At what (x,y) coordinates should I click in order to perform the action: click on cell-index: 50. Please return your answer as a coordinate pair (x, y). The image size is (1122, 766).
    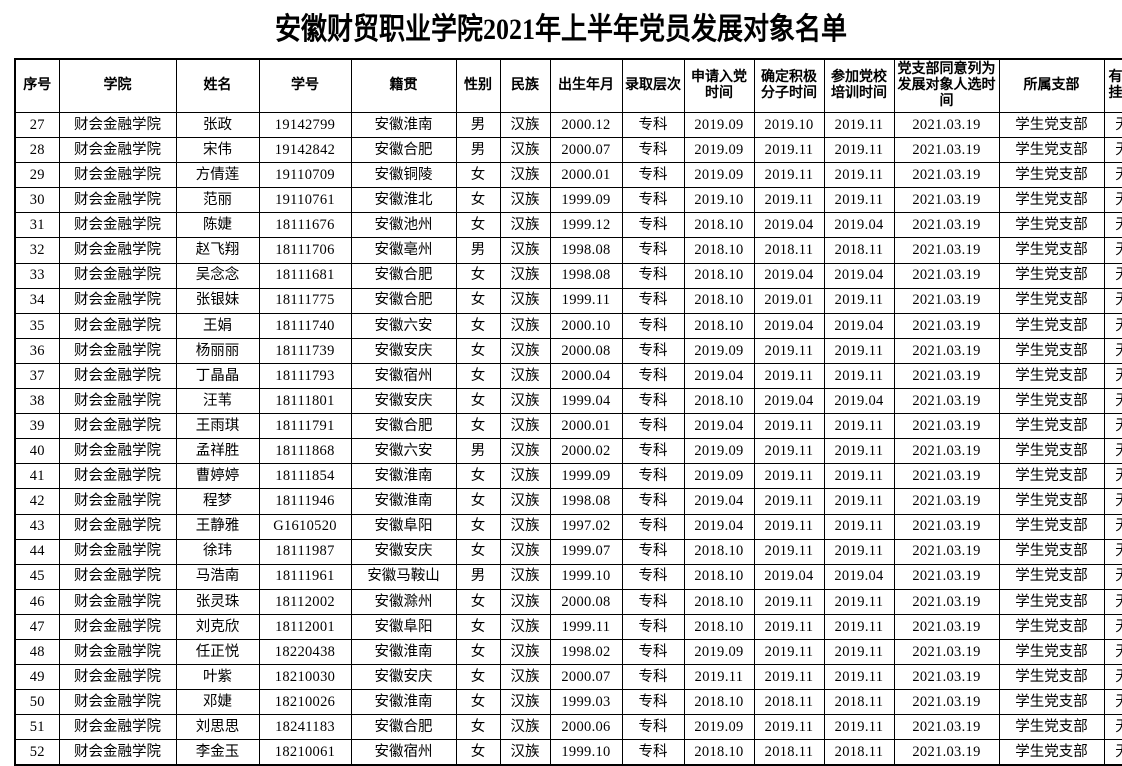
    Looking at the image, I should click on (37, 702).